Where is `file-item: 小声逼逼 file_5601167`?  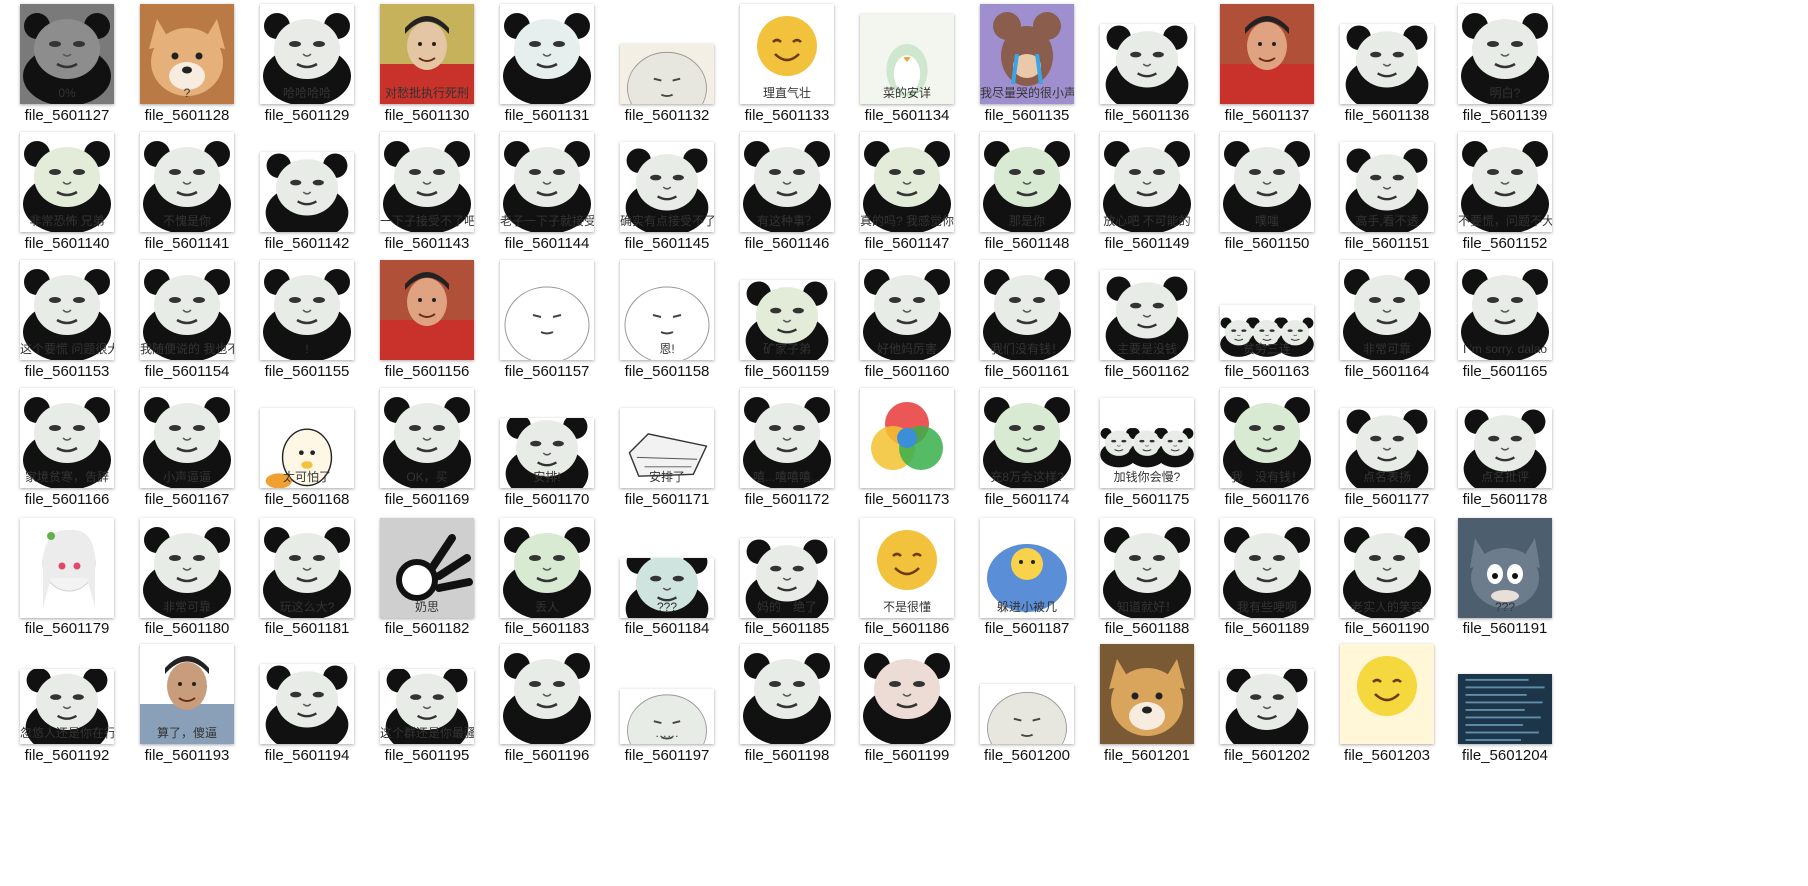 file-item: 小声逼逼 file_5601167 is located at coordinates (190, 449).